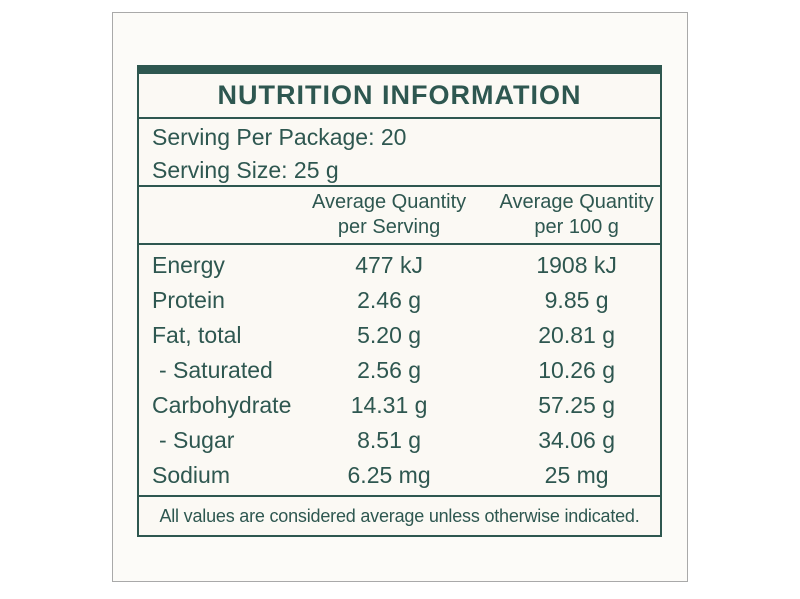 Image resolution: width=800 pixels, height=599 pixels. What do you see at coordinates (576, 299) in the screenshot?
I see `value-per-100g: 9.85 g` at bounding box center [576, 299].